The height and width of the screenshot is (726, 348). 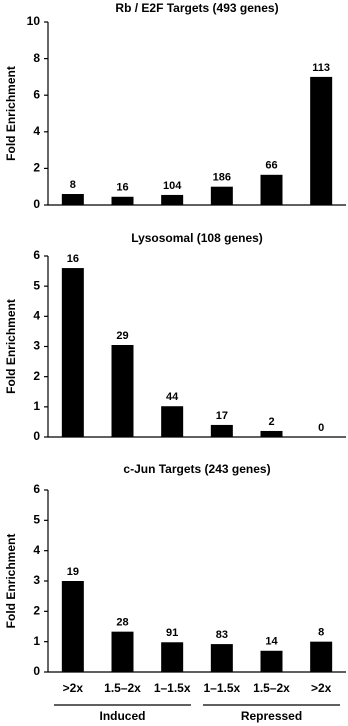 I want to click on gene-count-label: 66, so click(x=271, y=166).